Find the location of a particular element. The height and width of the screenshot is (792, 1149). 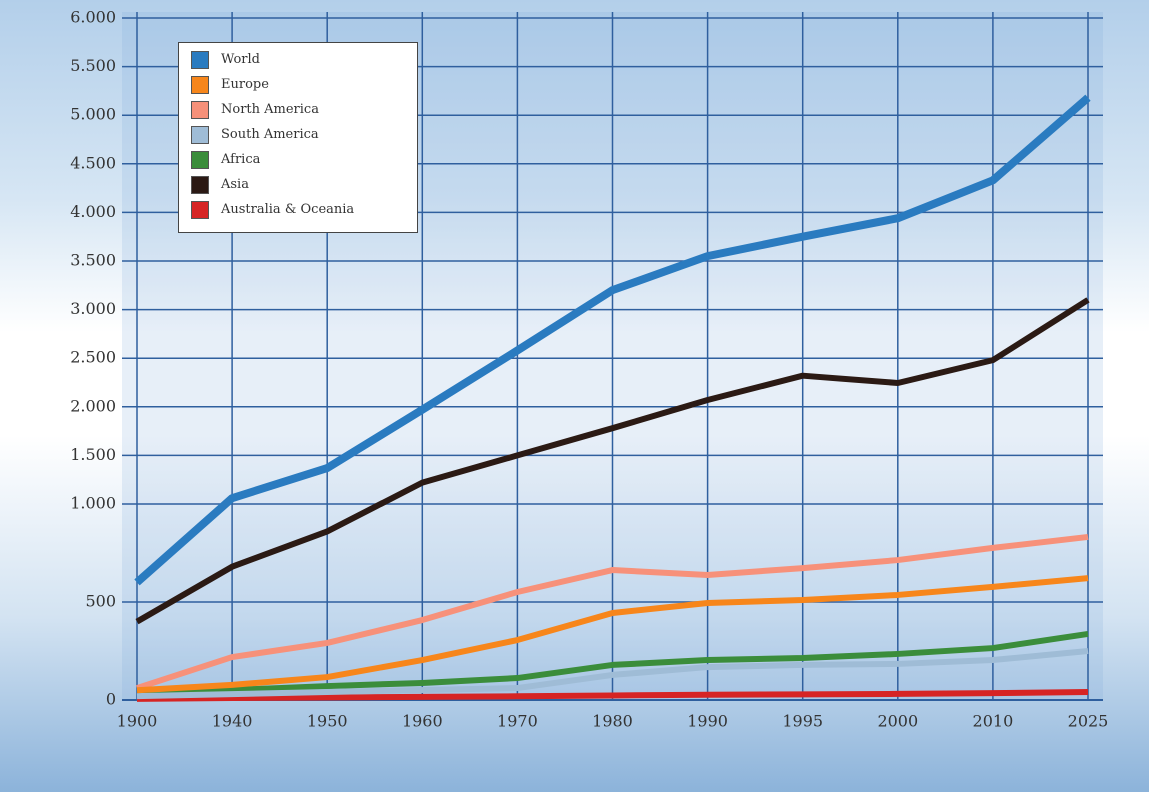

y-tick-label: 5.000 is located at coordinates (93, 114).